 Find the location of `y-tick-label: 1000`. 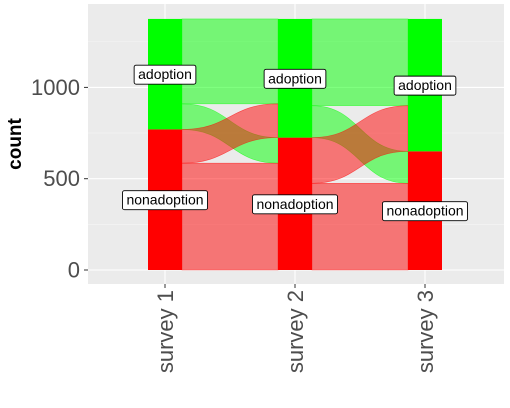

y-tick-label: 1000 is located at coordinates (55, 87).